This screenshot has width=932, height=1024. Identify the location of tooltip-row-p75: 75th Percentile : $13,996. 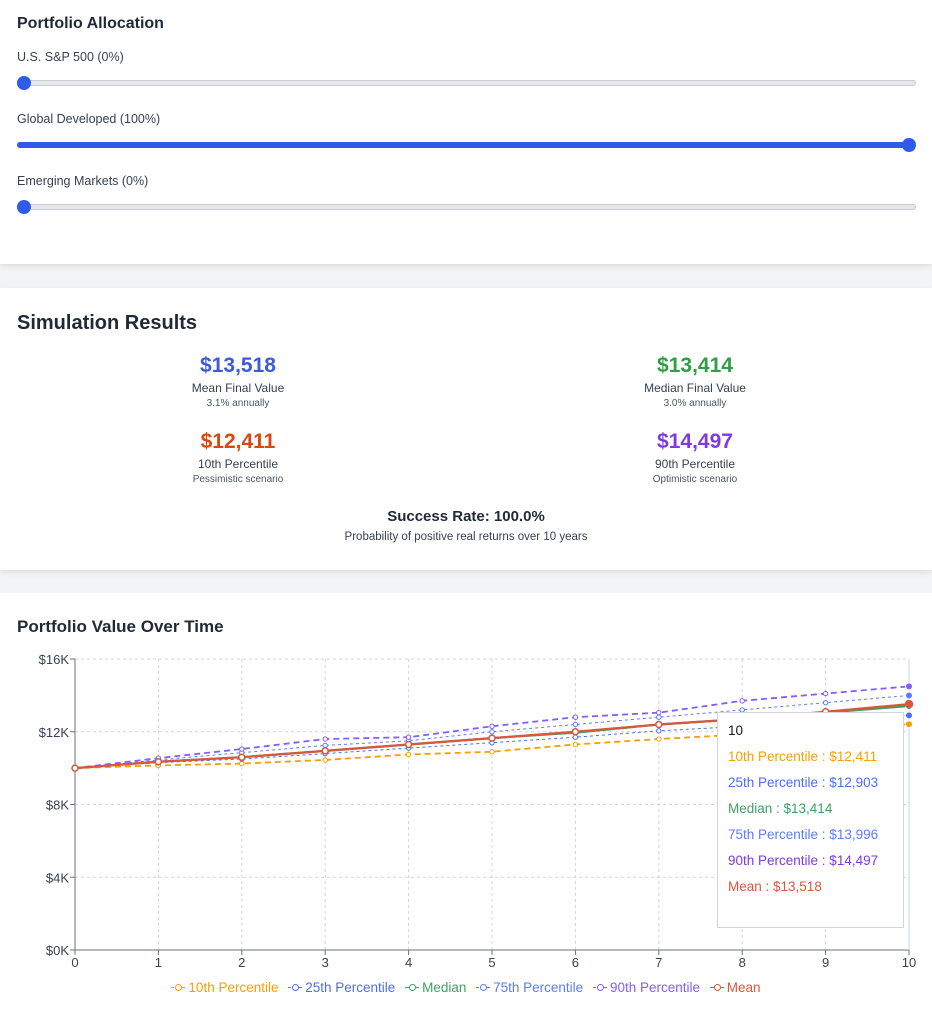
(803, 834).